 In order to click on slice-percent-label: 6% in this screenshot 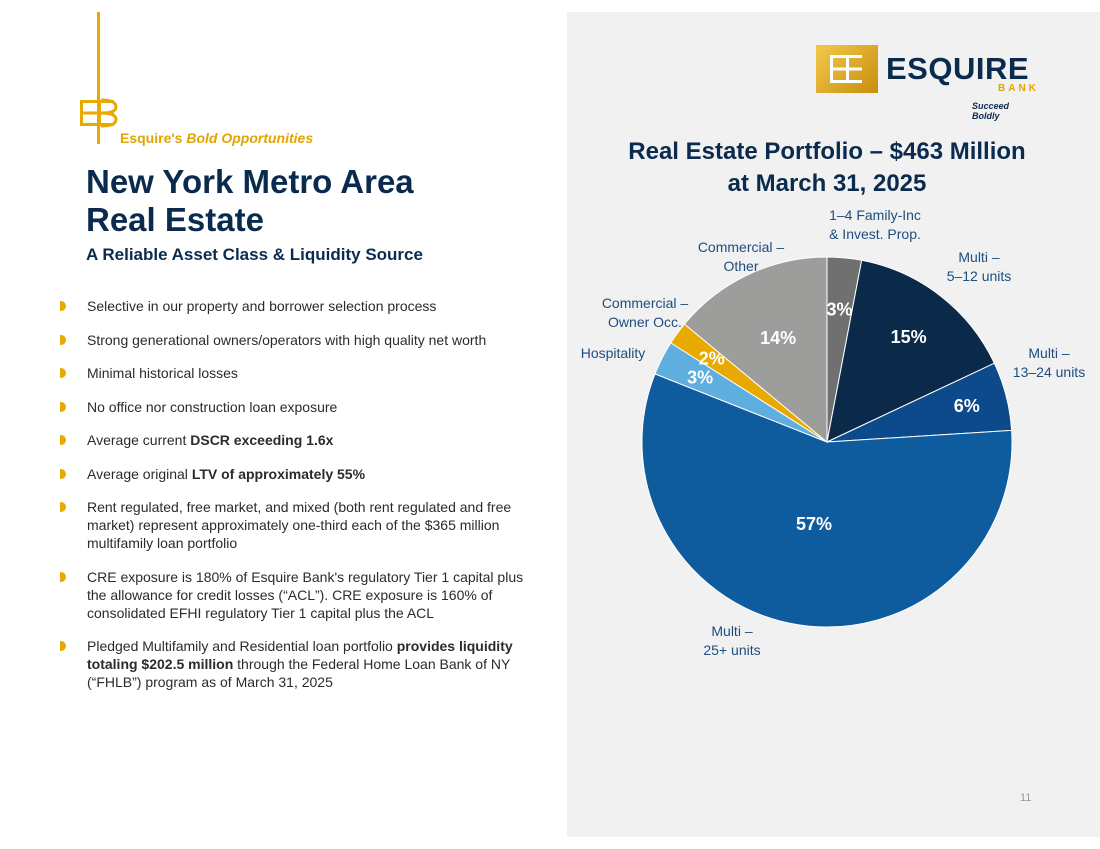, I will do `click(967, 406)`.